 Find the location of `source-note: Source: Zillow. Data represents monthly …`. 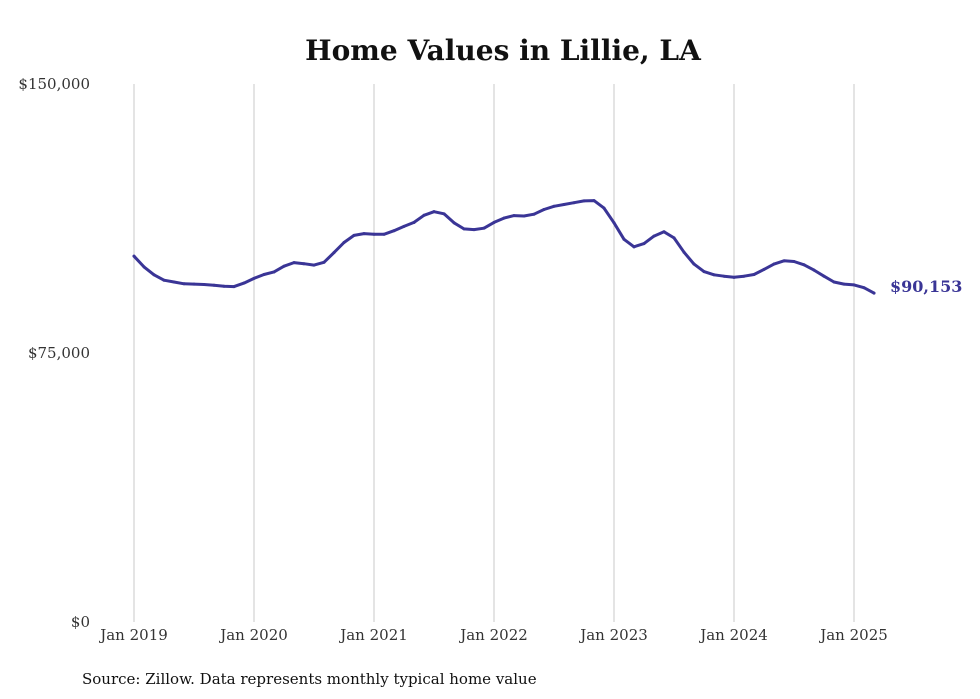

source-note: Source: Zillow. Data represents monthly … is located at coordinates (309, 679).